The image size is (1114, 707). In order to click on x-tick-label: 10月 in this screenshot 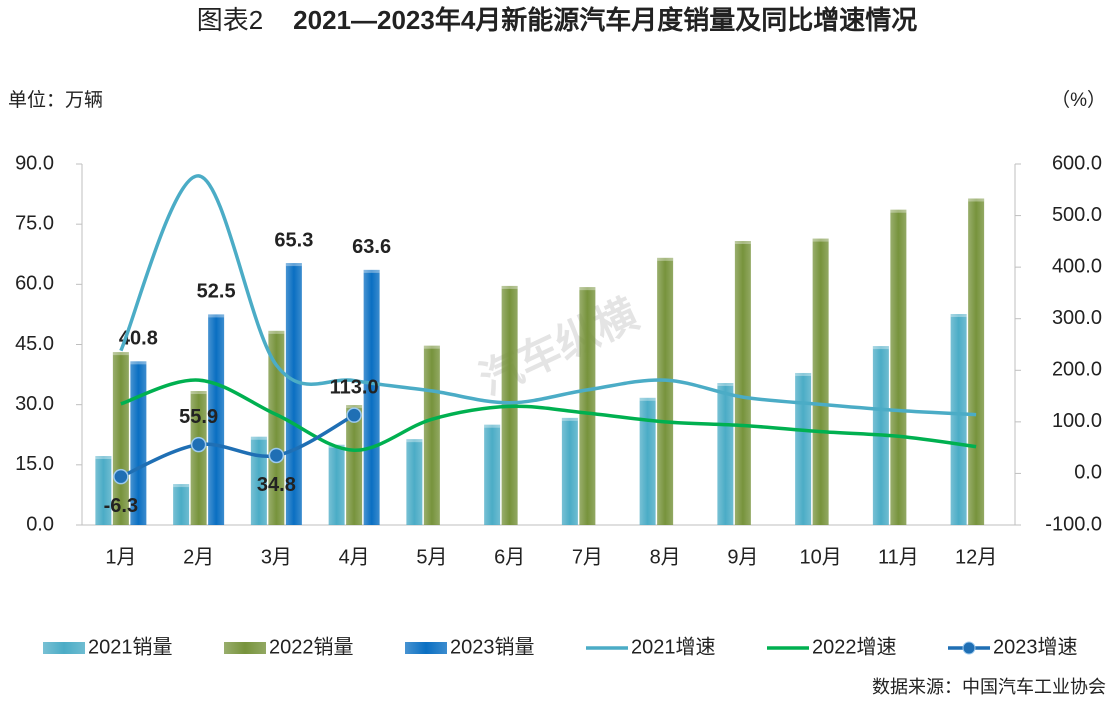, I will do `click(821, 557)`.